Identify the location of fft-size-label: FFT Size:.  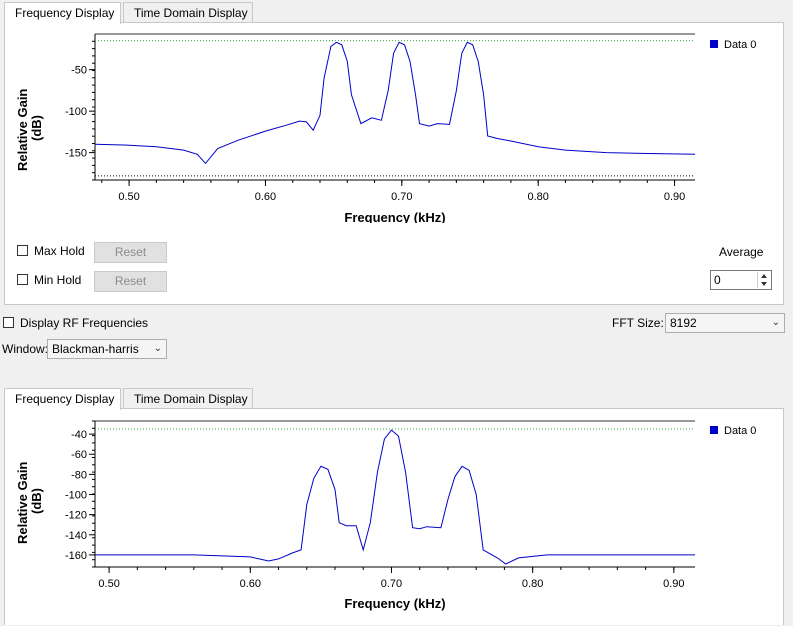
(638, 323).